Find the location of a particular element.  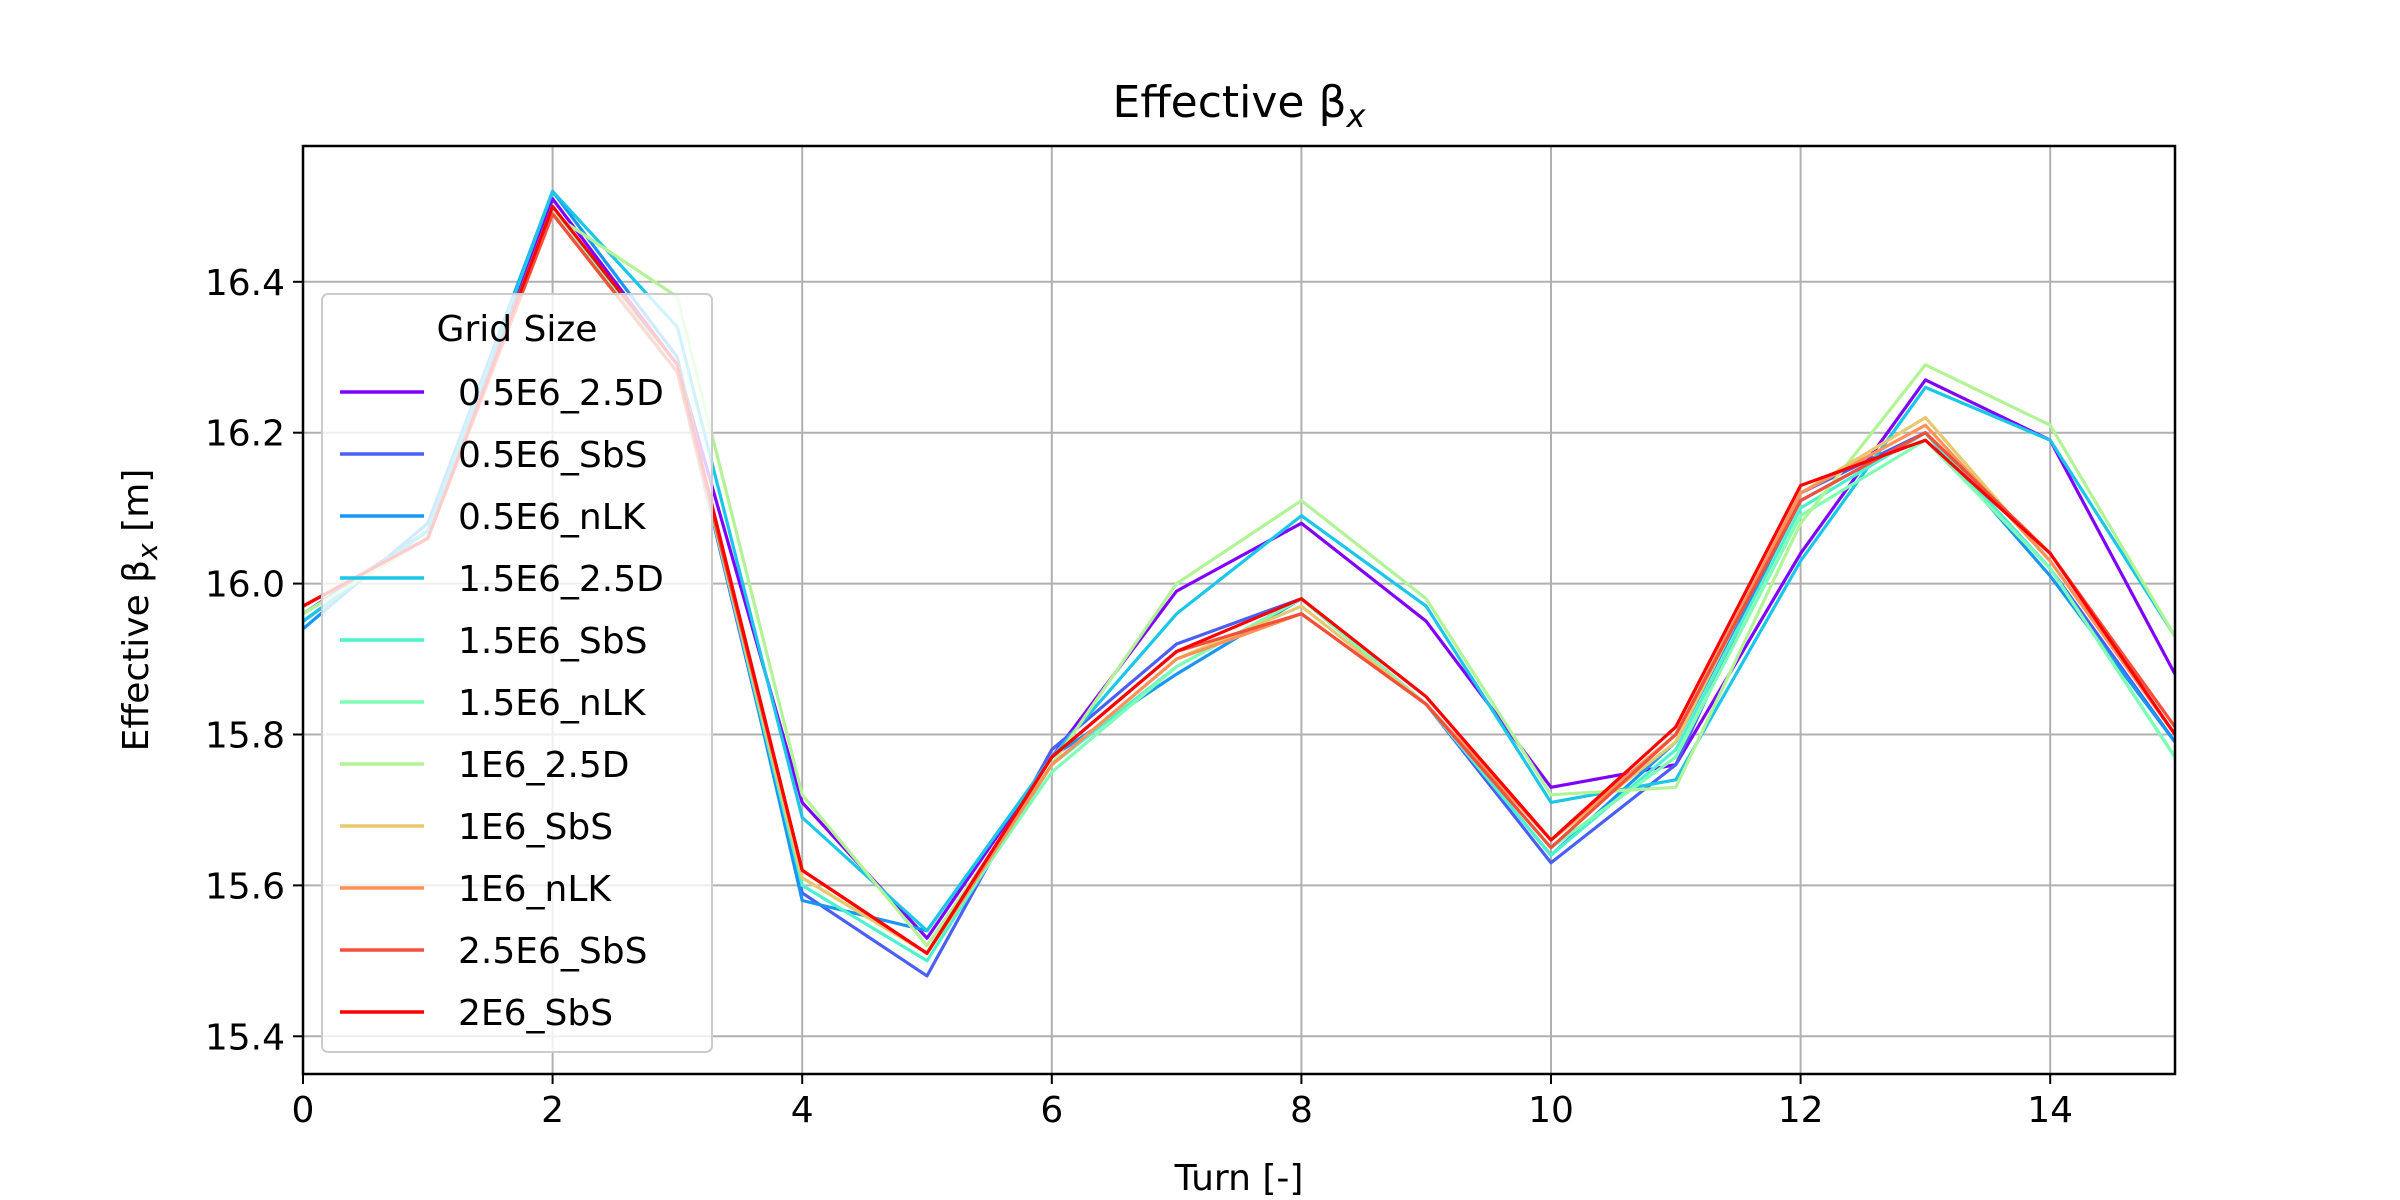

legend-item: 2.5E6_SbS is located at coordinates (493, 951).